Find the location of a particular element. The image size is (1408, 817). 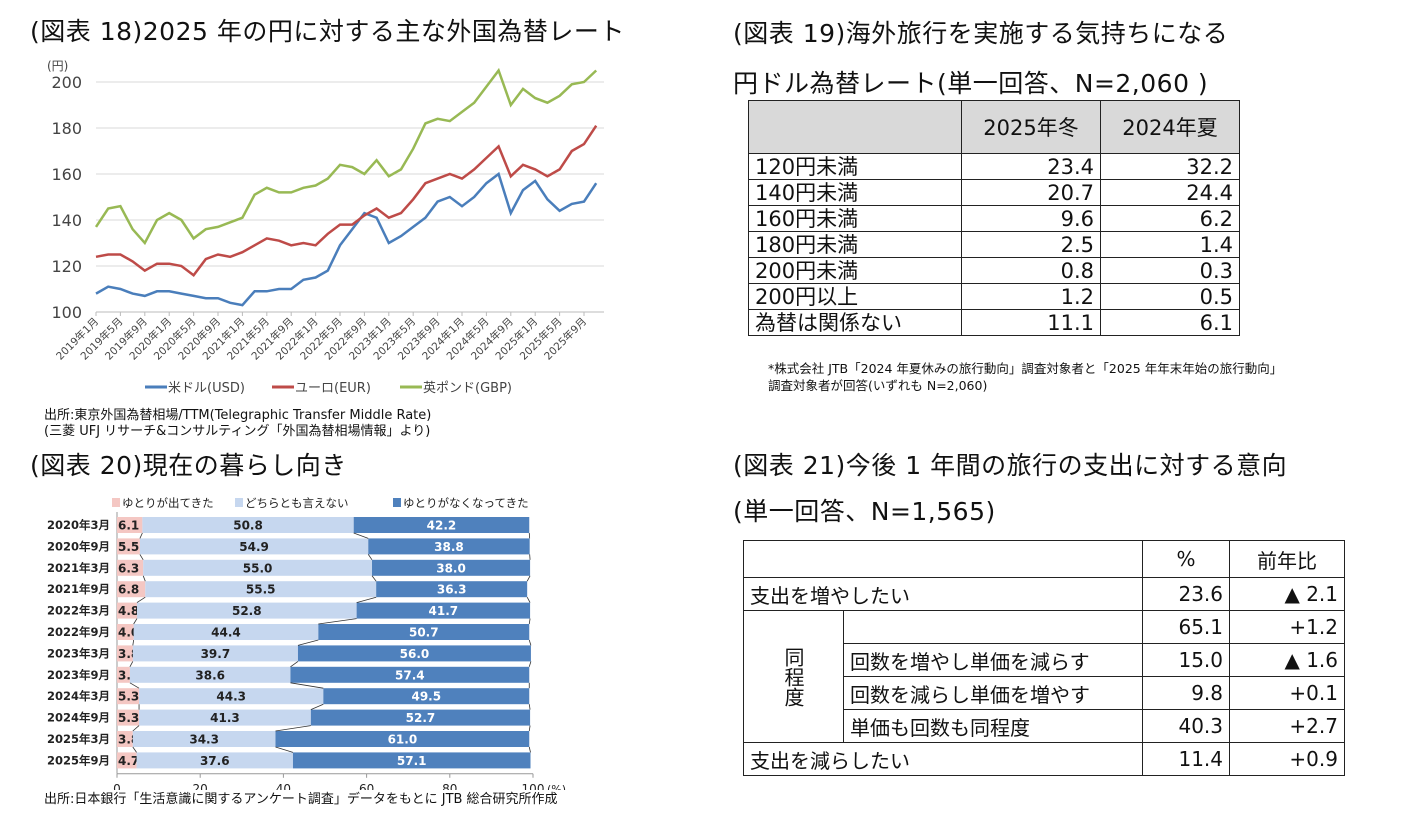

fig18-source-2: (三菱 UFJ リサーチ&コンサルティング「外国為替相場情報」より) is located at coordinates (237, 431).